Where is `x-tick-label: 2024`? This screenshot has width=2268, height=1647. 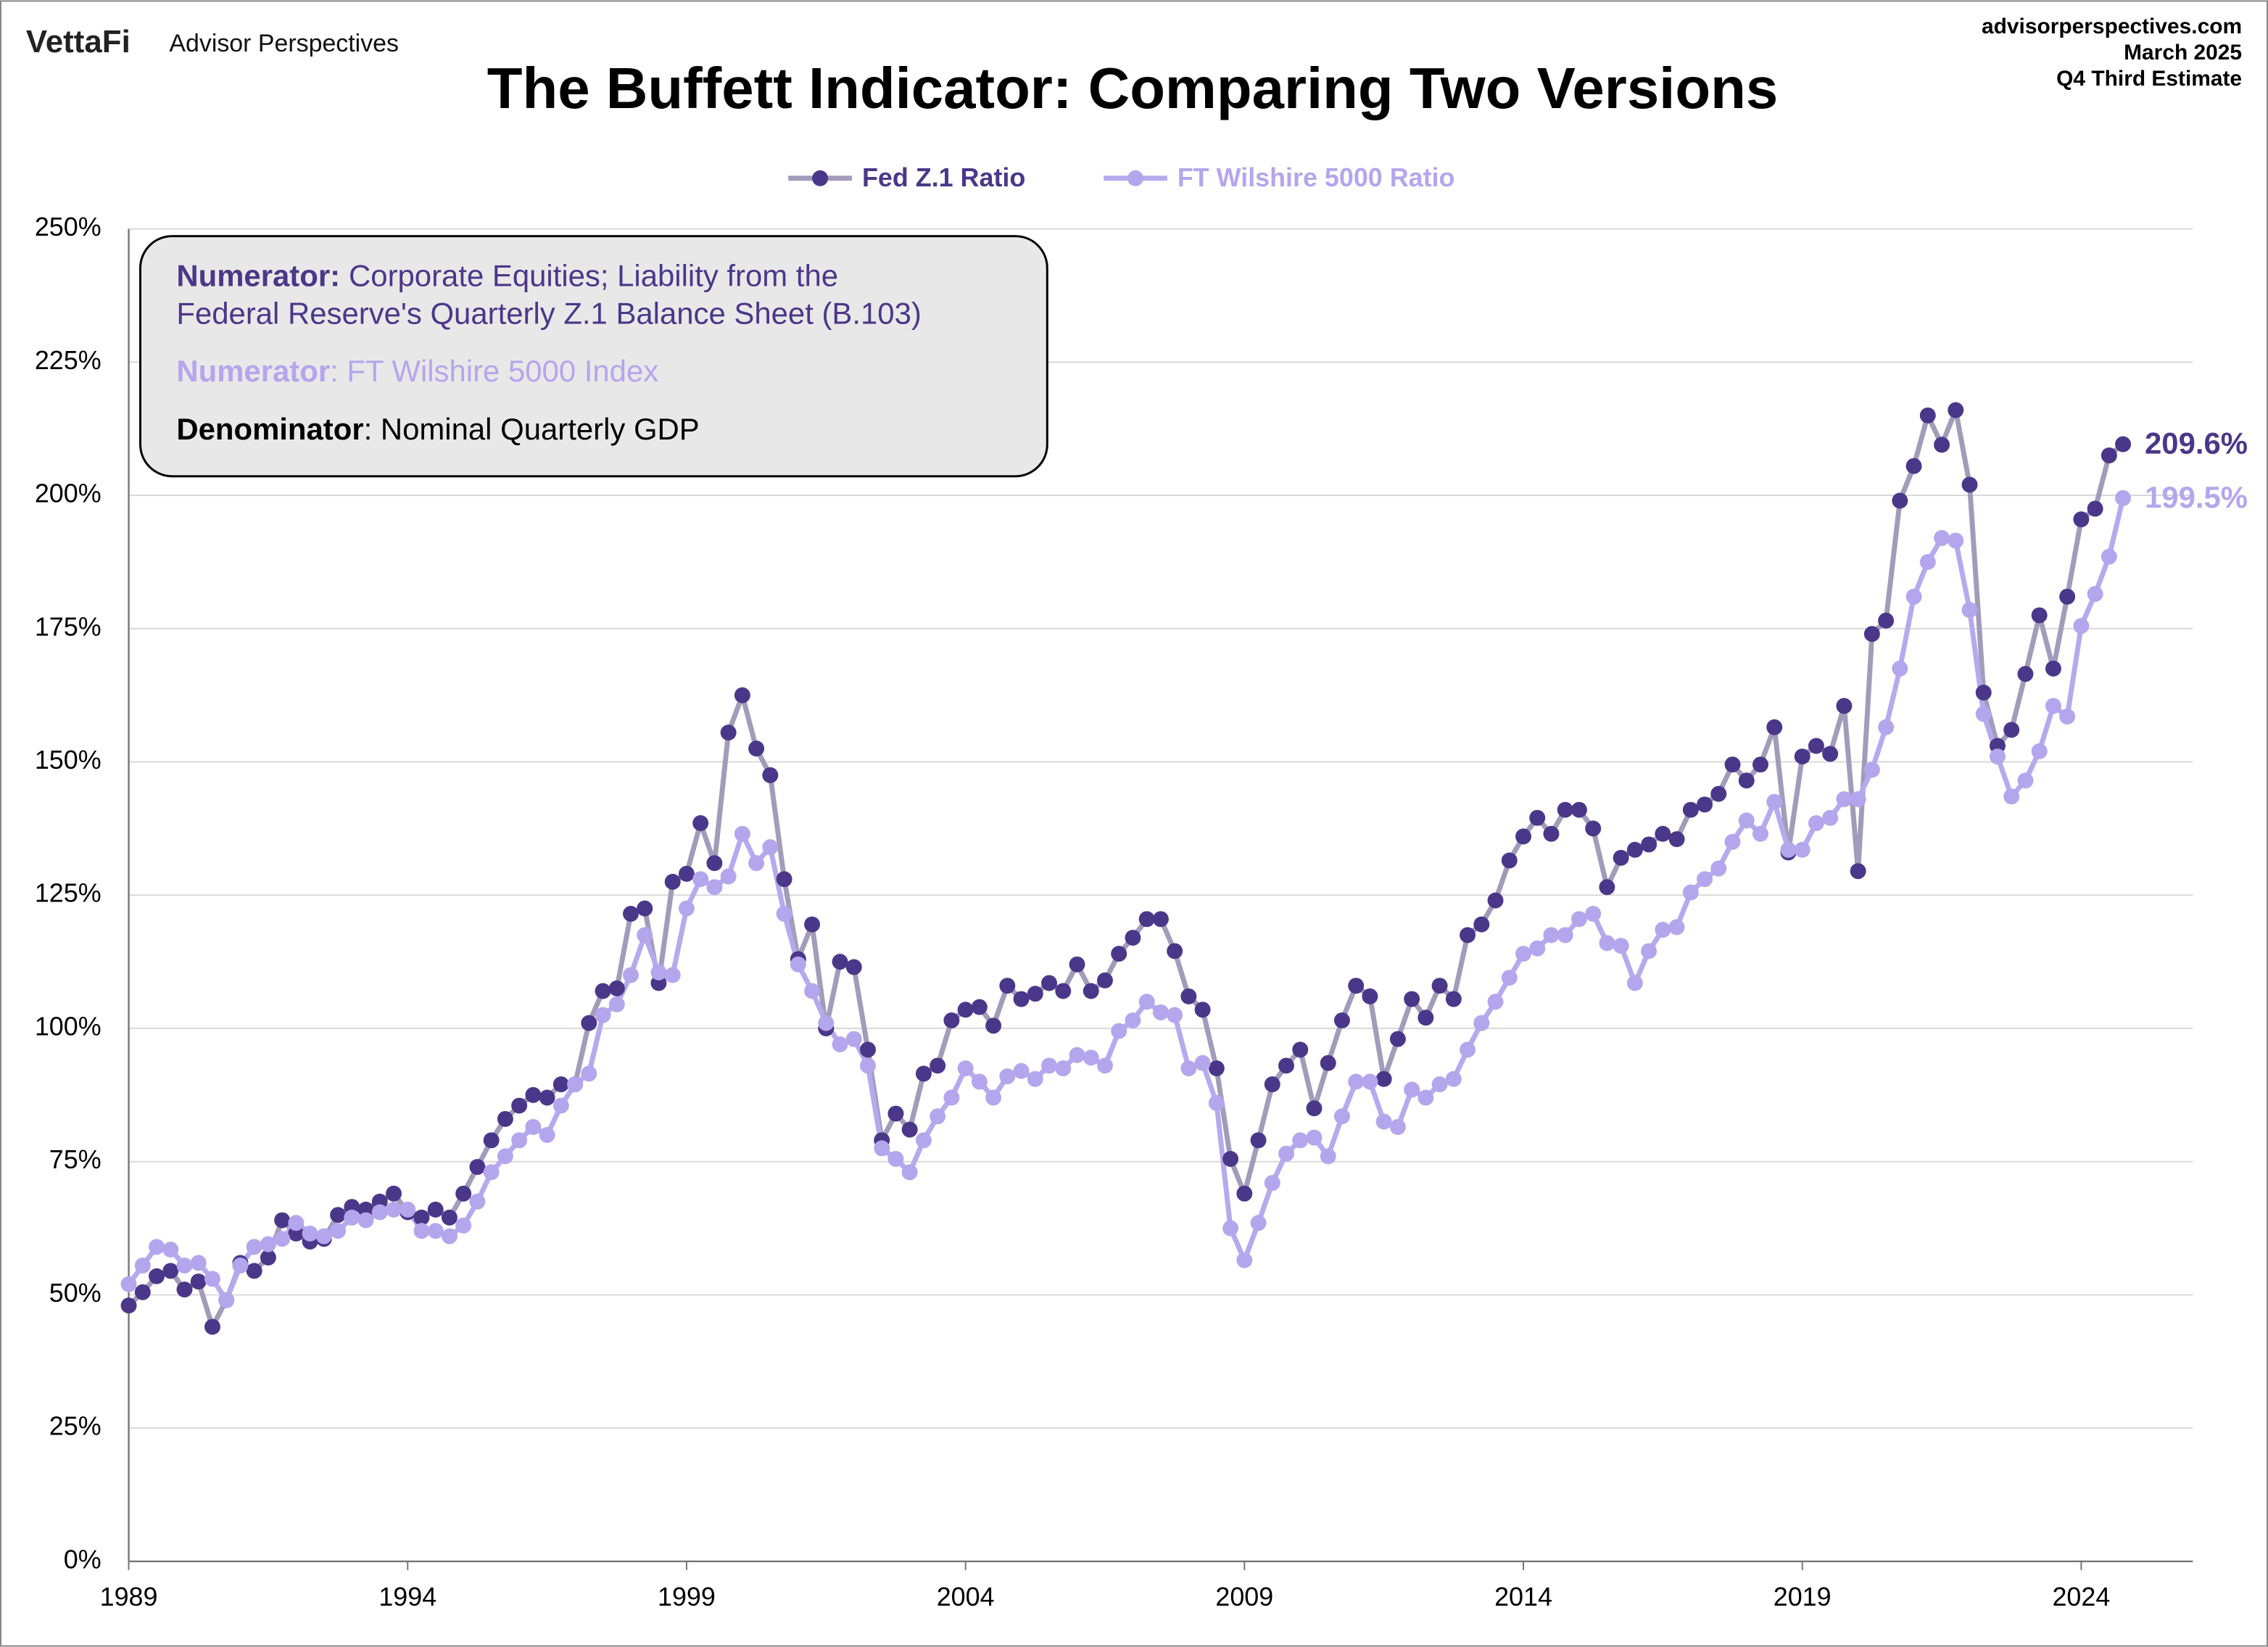
x-tick-label: 2024 is located at coordinates (2081, 1597).